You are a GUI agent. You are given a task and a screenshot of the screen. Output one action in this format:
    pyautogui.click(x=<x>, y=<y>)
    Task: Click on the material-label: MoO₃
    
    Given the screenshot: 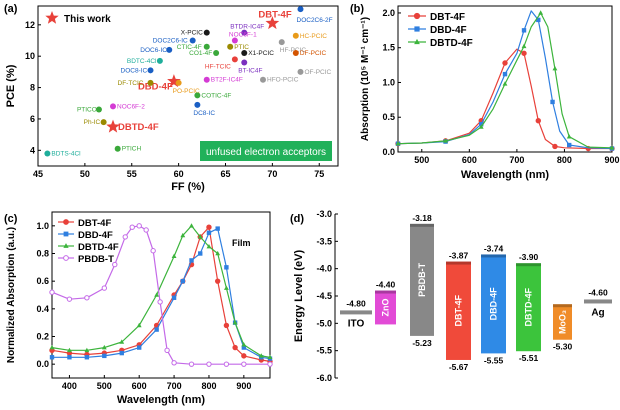 What is the action you would take?
    pyautogui.click(x=563, y=322)
    